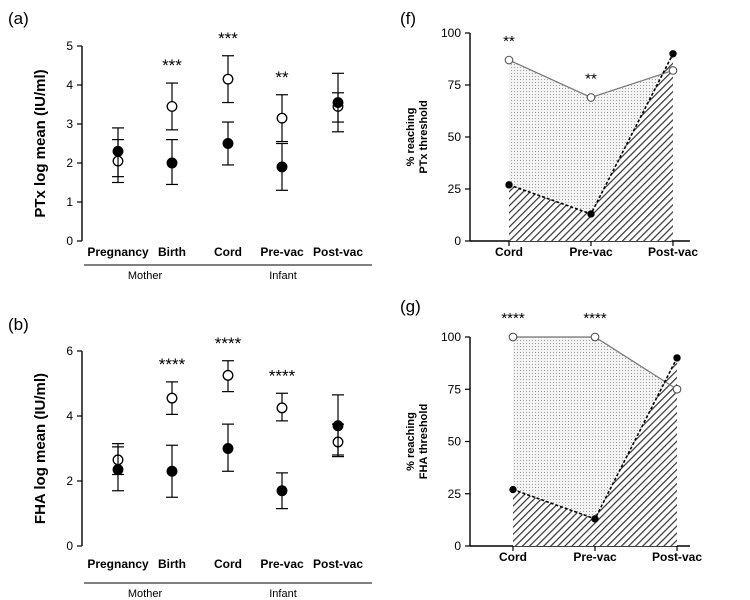 The height and width of the screenshot is (600, 750). Describe the element at coordinates (18, 324) in the screenshot. I see `panel-label: (b)` at that location.